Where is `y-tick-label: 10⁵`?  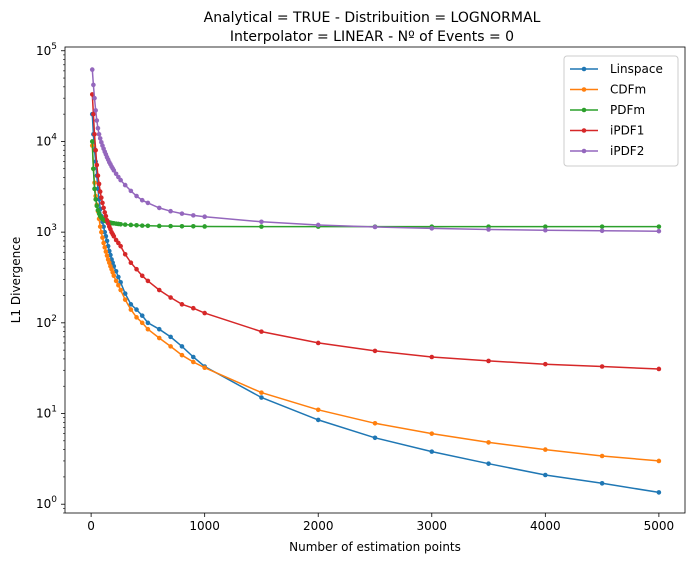
y-tick-label: 10⁵ is located at coordinates (46, 50).